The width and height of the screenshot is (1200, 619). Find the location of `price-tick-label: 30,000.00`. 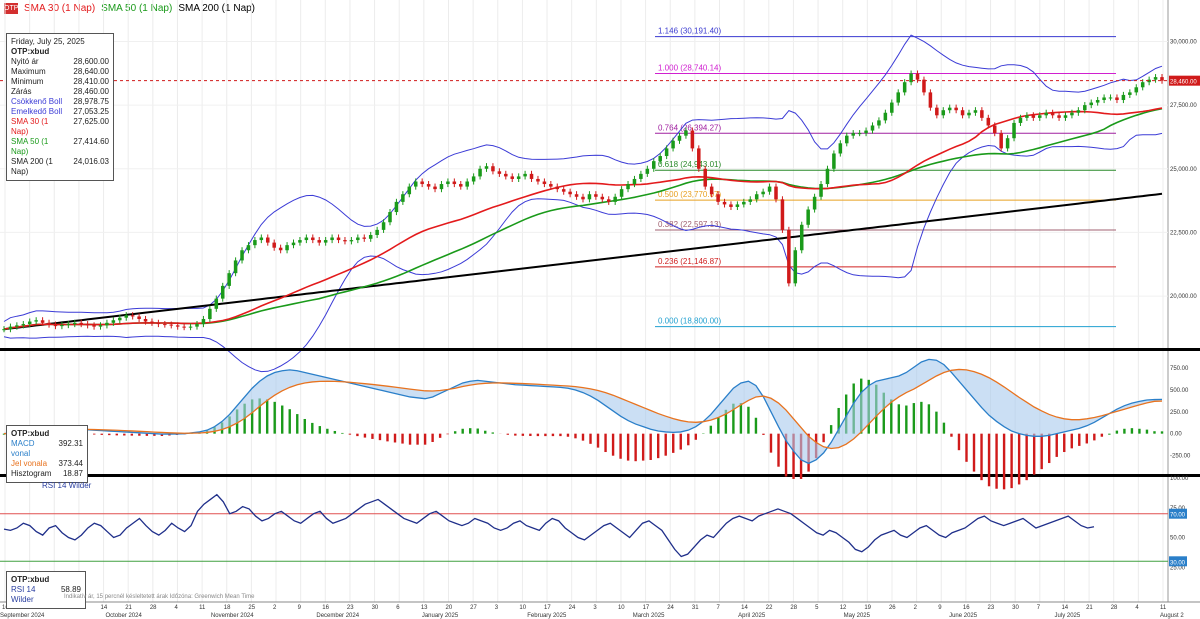

price-tick-label: 30,000.00 is located at coordinates (1183, 42).